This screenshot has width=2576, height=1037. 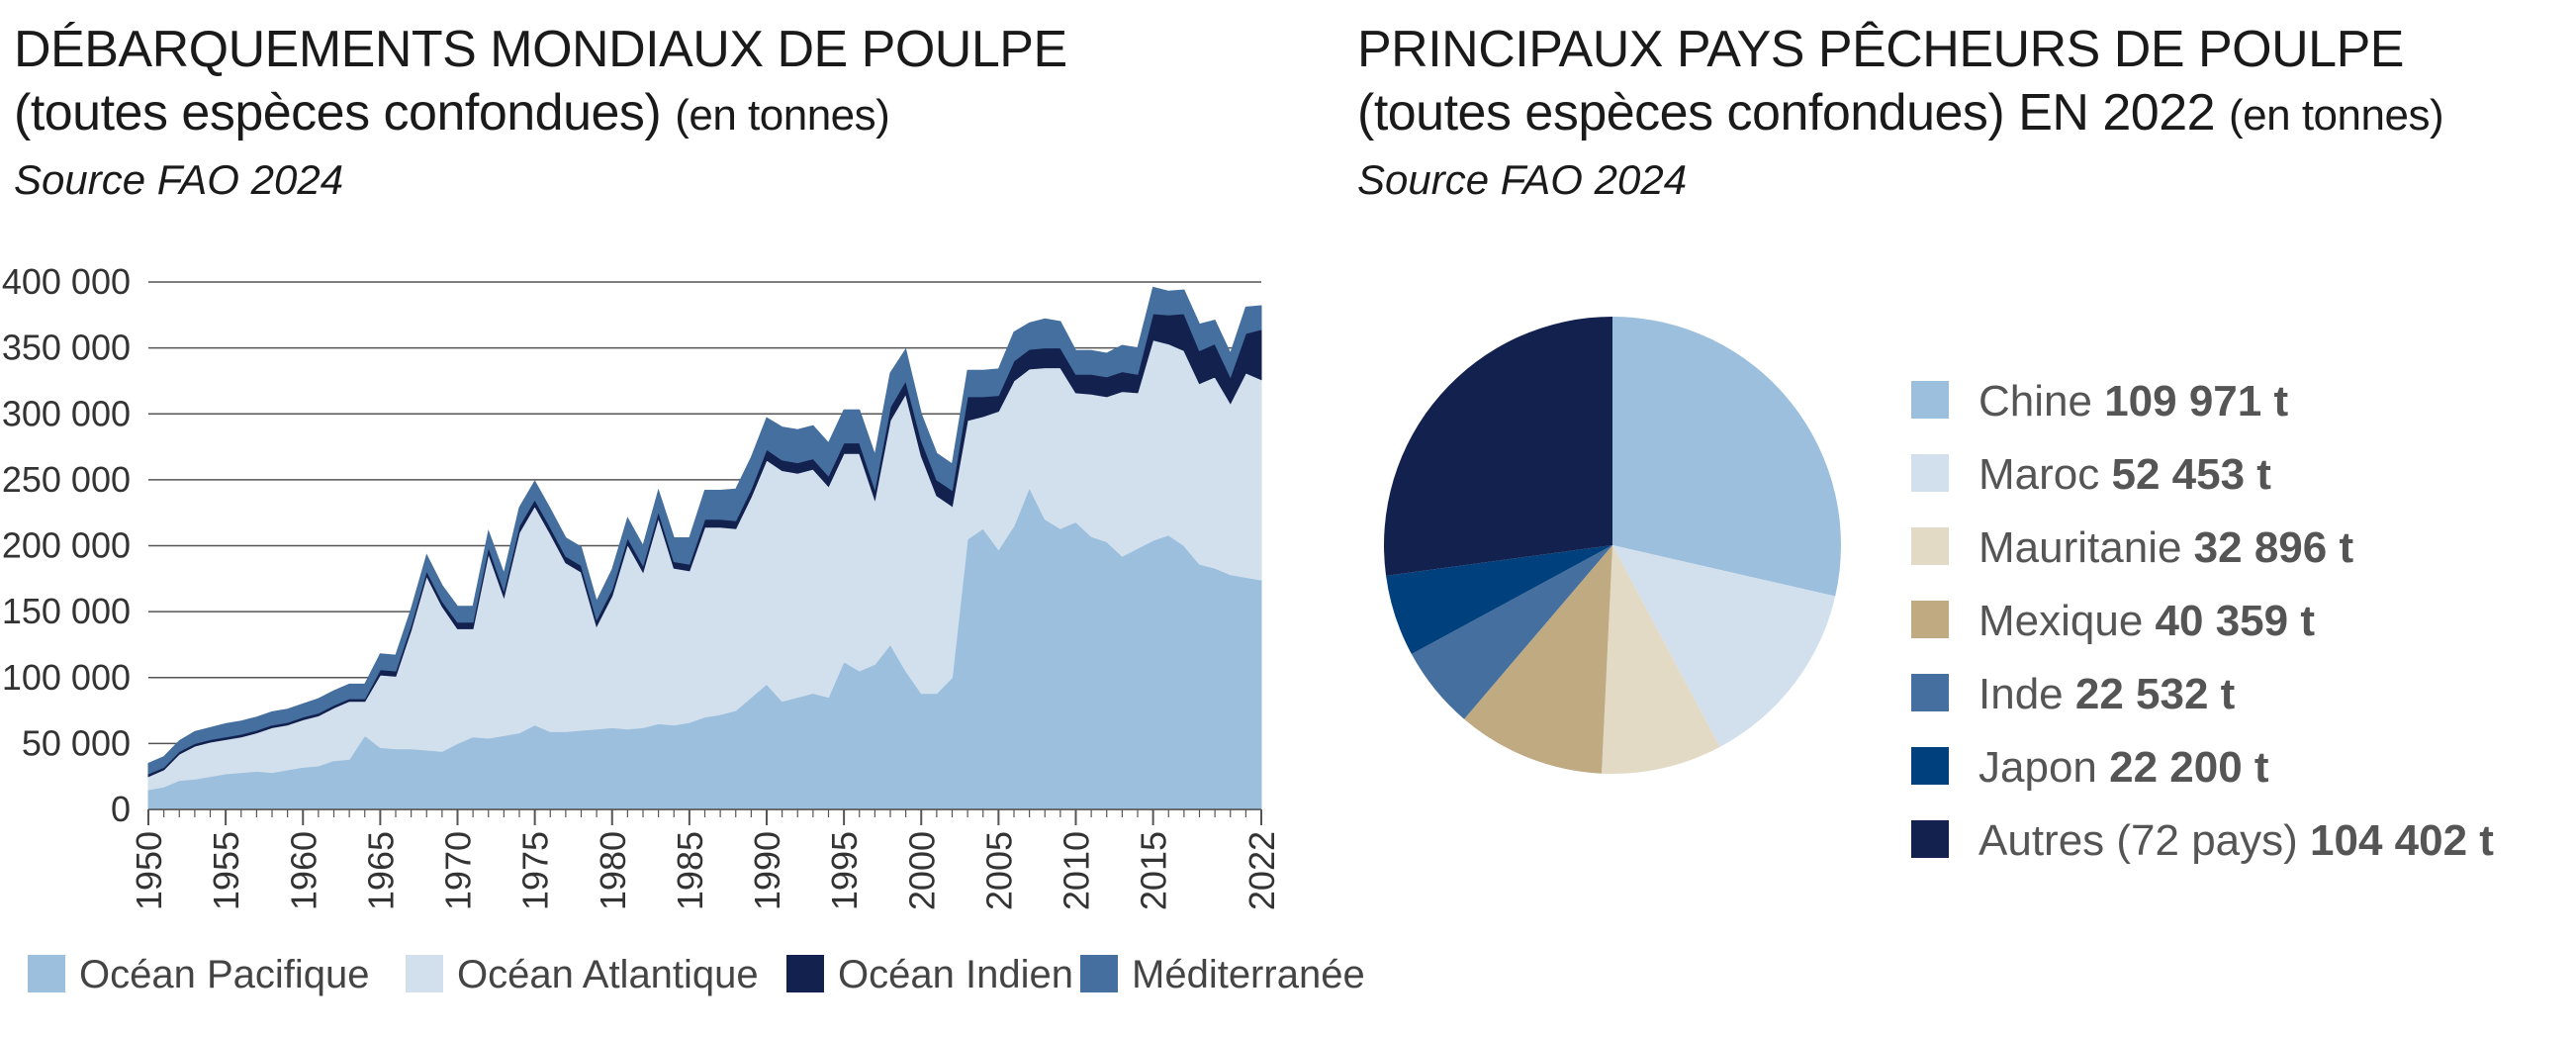 I want to click on legend-label: Océan Atlantique, so click(x=608, y=974).